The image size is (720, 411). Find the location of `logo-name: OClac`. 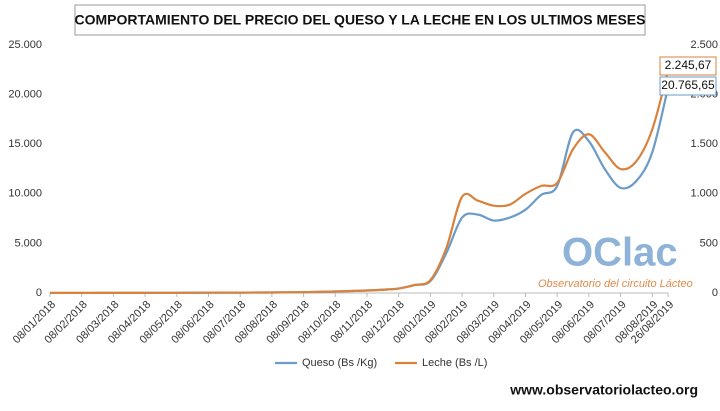

logo-name: OClac is located at coordinates (620, 253).